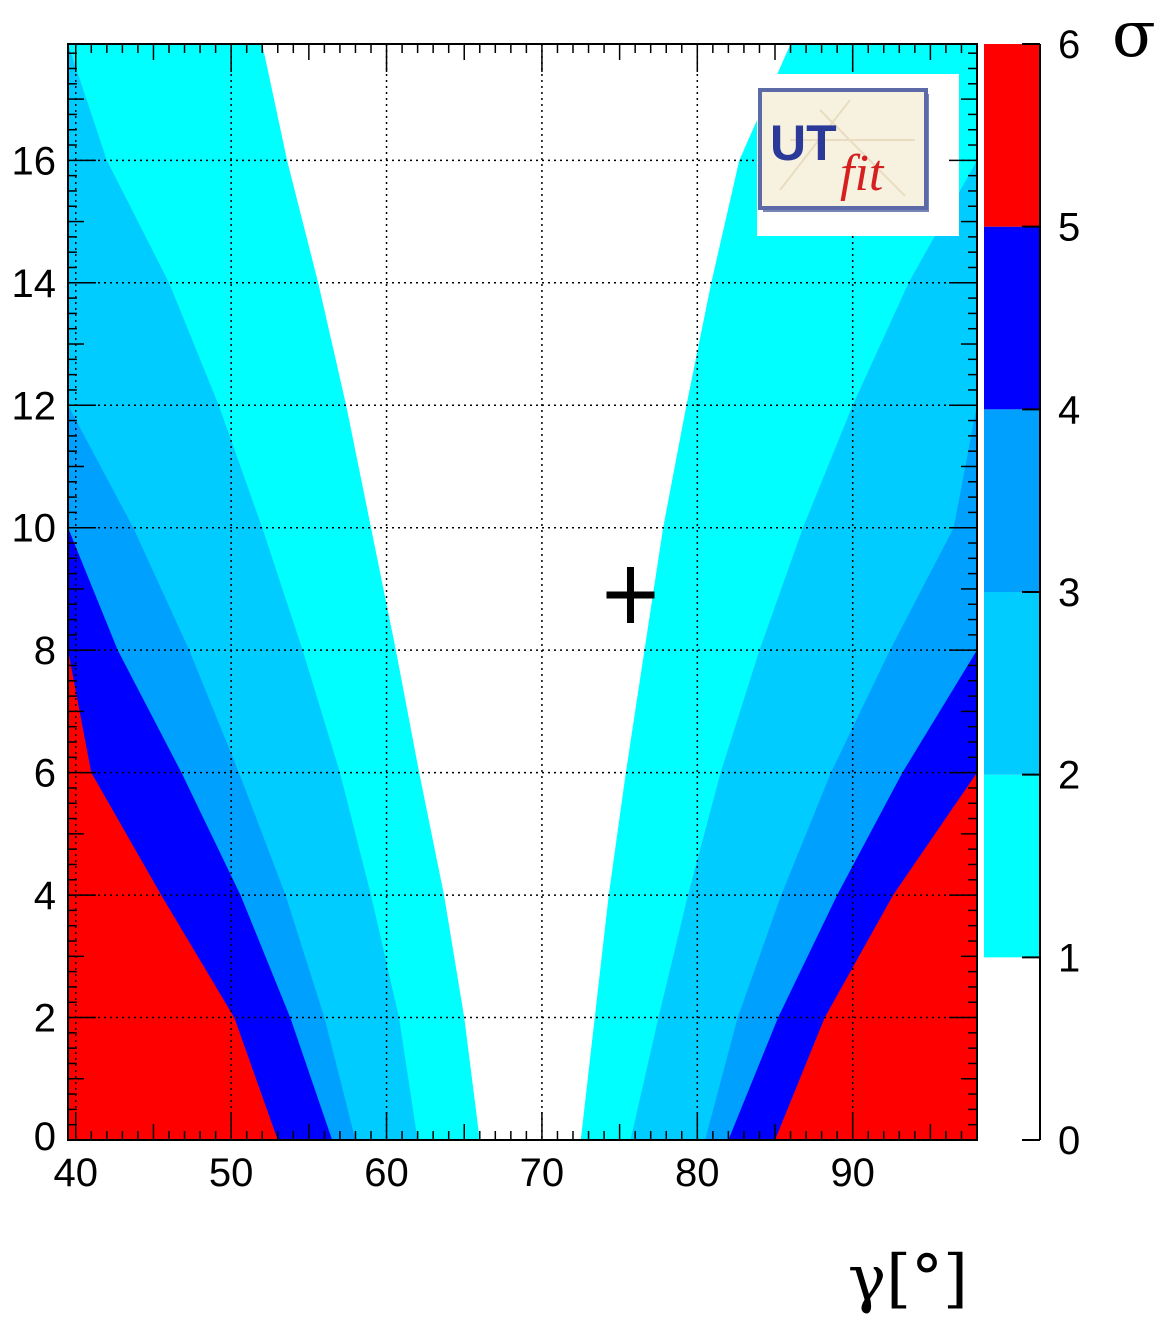  I want to click on y-tick-label: 12, so click(34, 406).